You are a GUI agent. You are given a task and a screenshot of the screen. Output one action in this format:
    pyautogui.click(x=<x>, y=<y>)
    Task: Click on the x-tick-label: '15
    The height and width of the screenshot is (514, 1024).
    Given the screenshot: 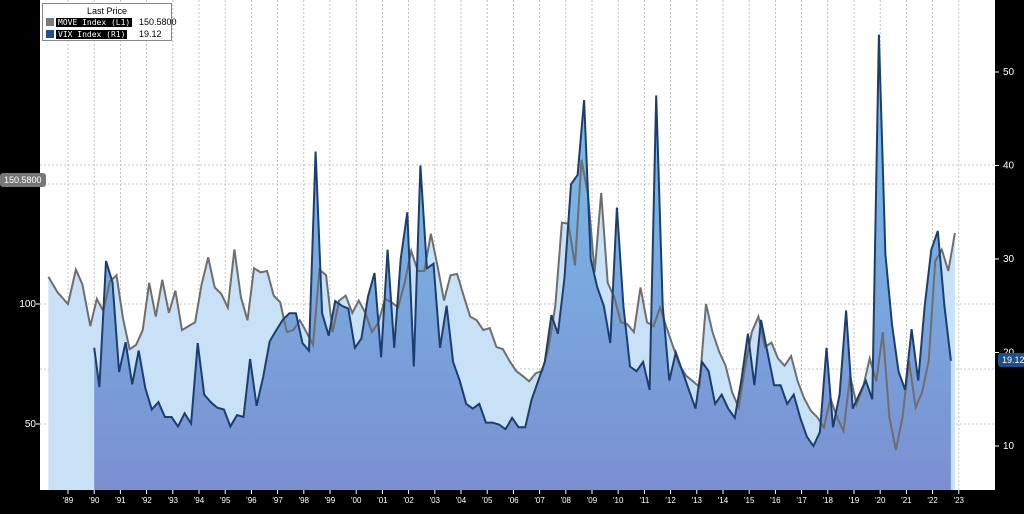 What is the action you would take?
    pyautogui.click(x=749, y=500)
    